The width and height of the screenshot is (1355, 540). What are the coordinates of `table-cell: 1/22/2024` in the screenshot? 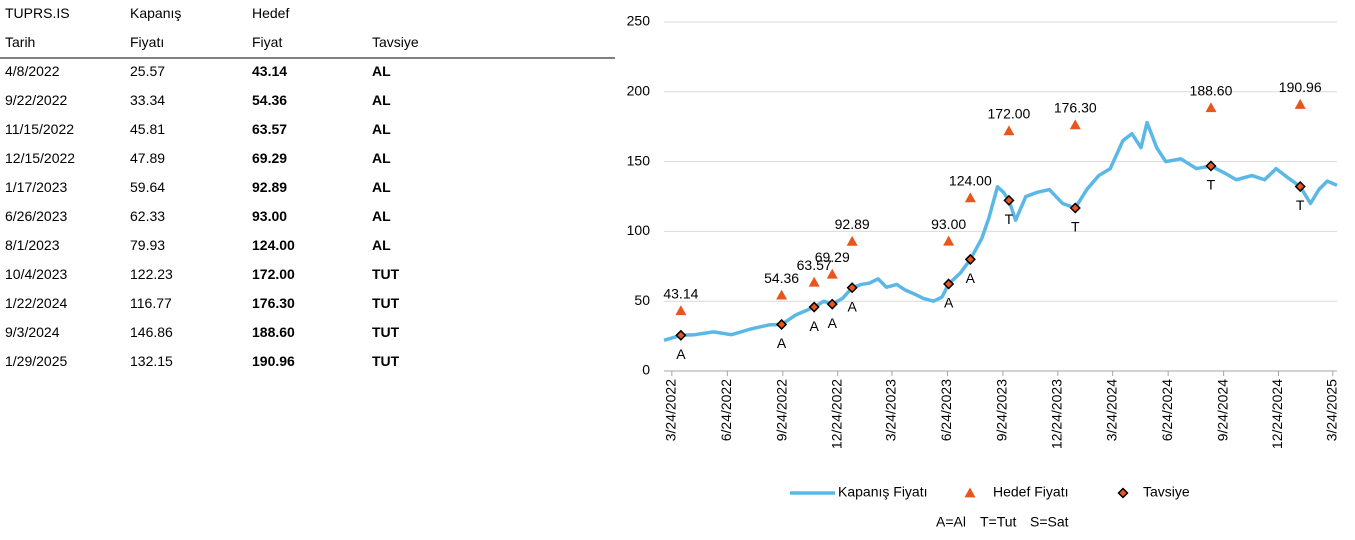 It's located at (36, 303).